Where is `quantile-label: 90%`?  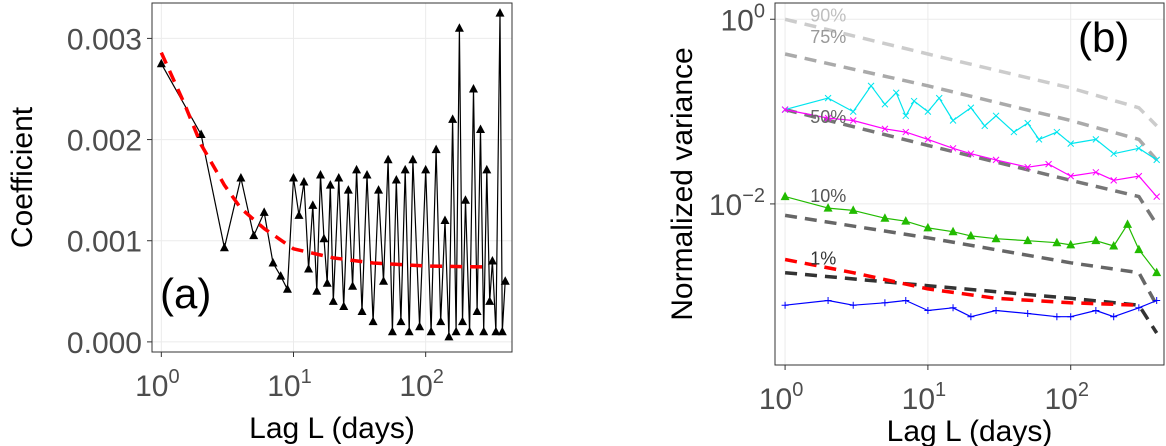 quantile-label: 90% is located at coordinates (828, 15).